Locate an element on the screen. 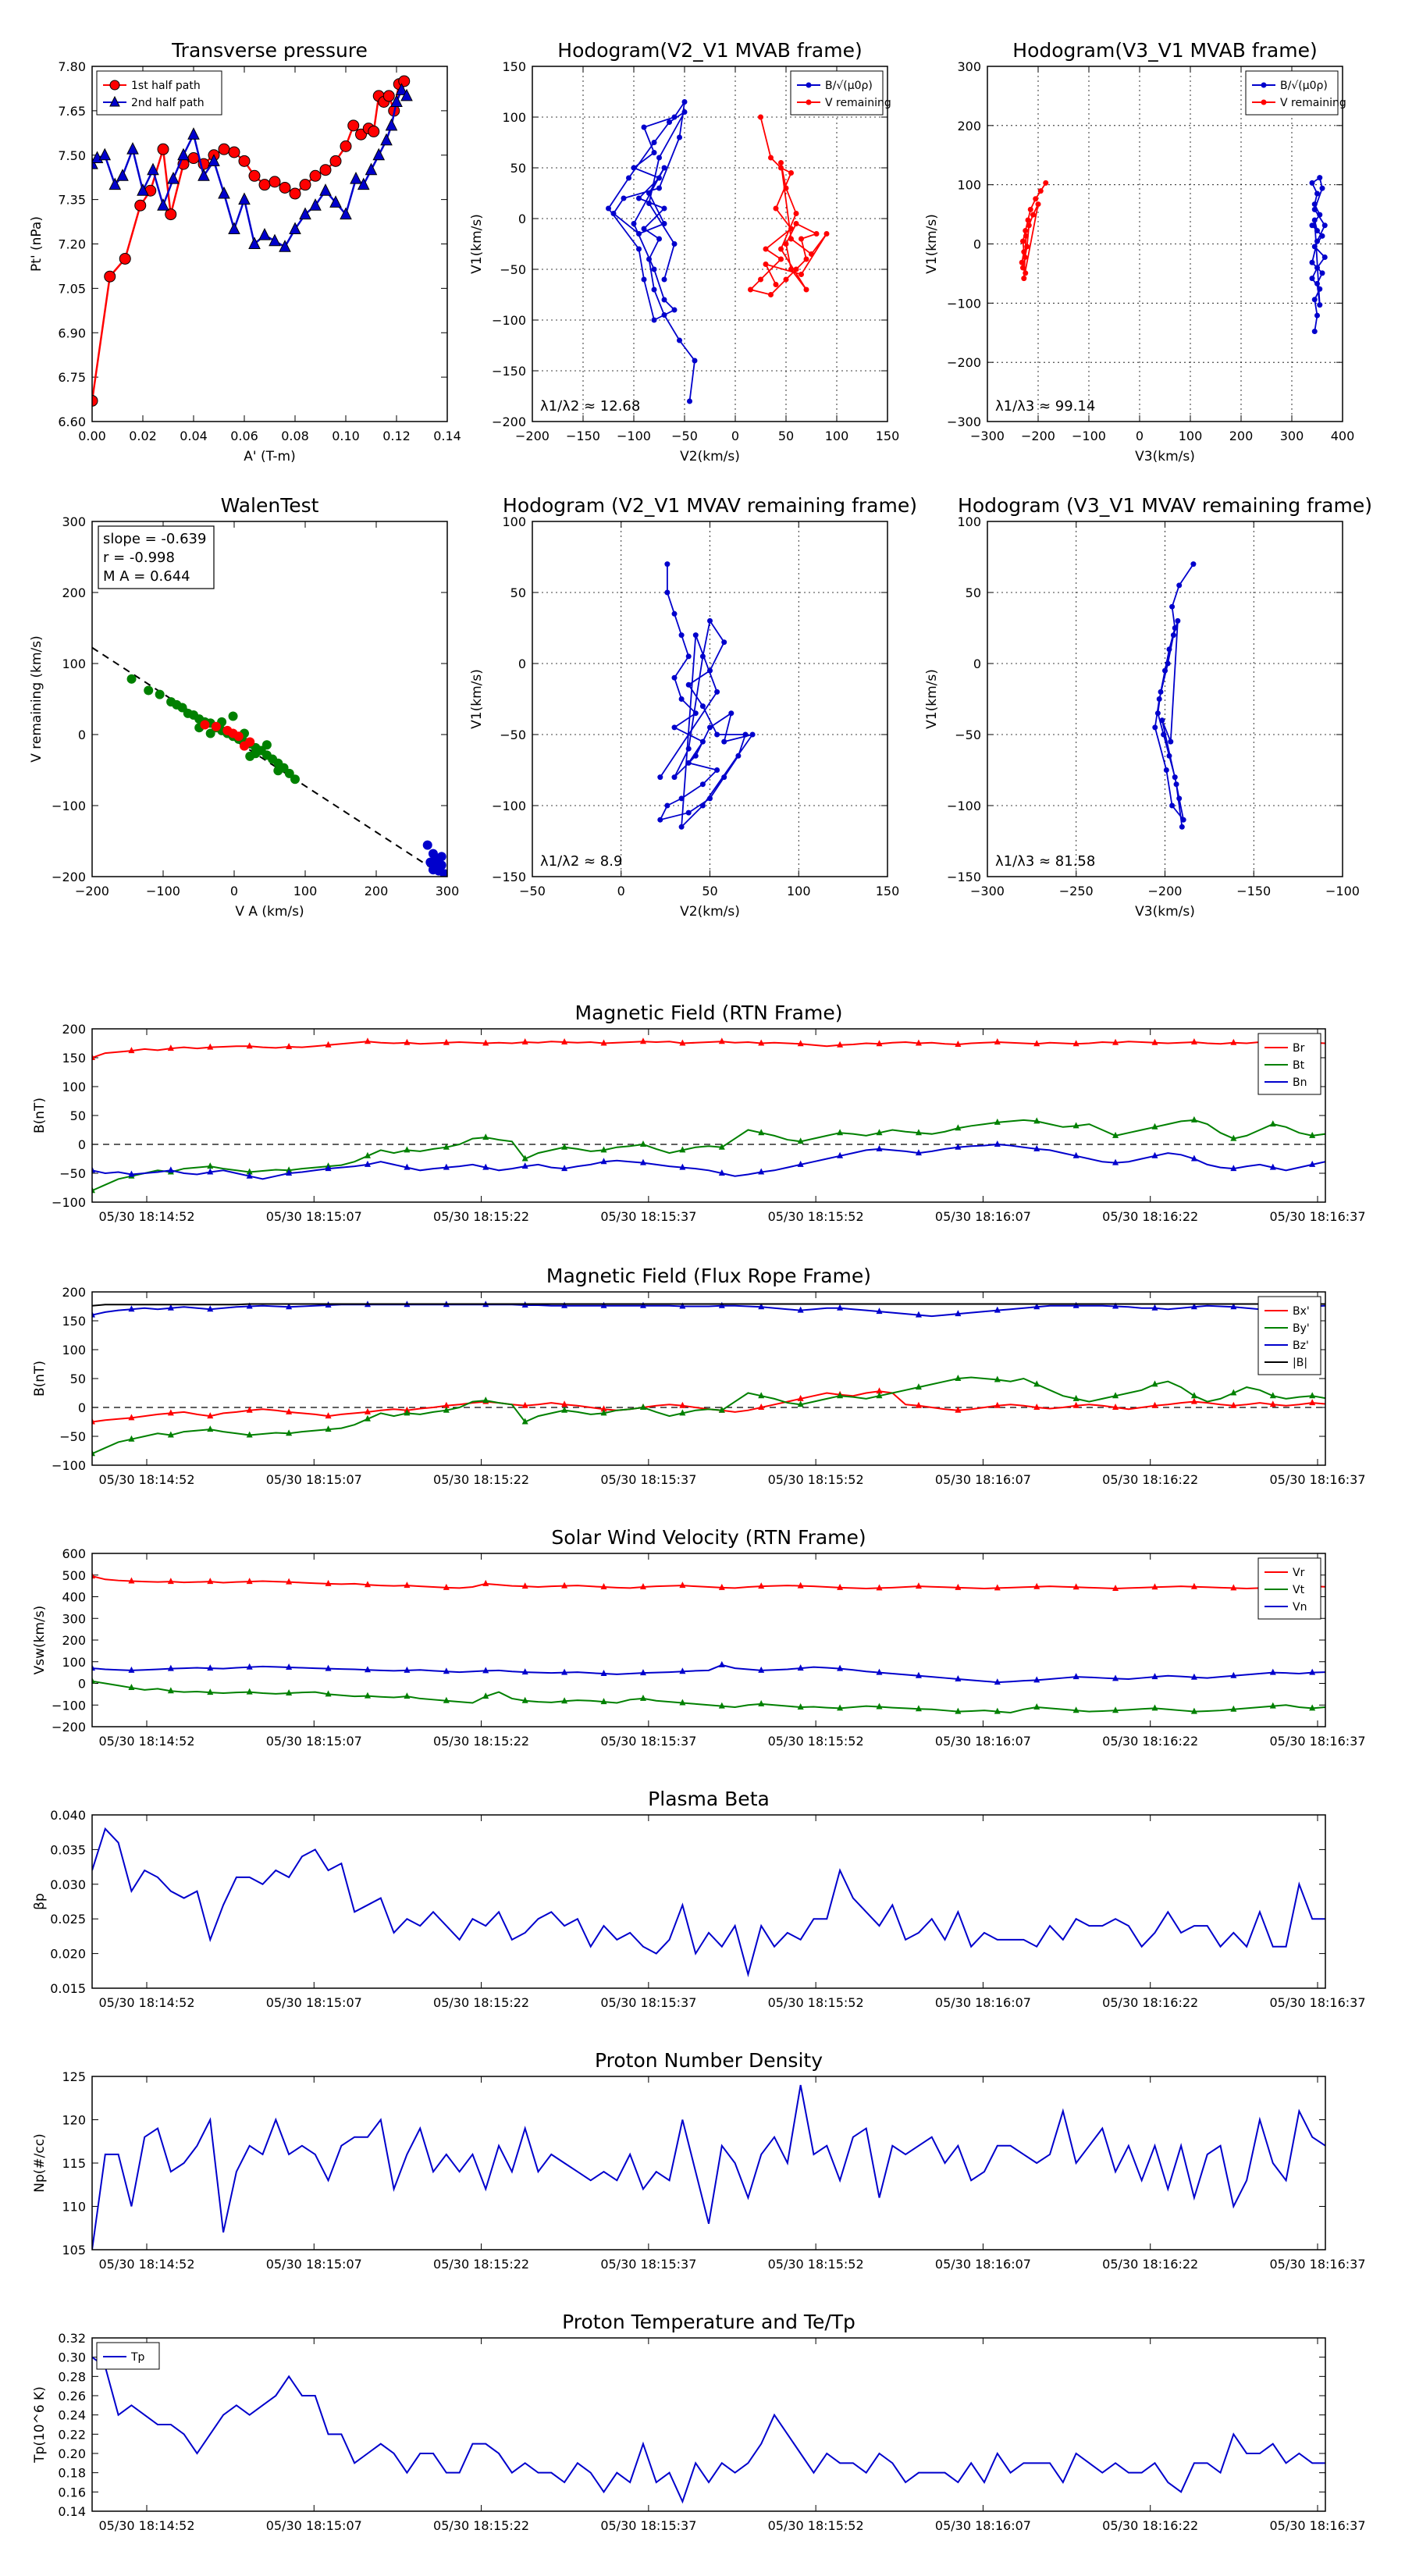  x-tick-label: 150 is located at coordinates (888, 891).